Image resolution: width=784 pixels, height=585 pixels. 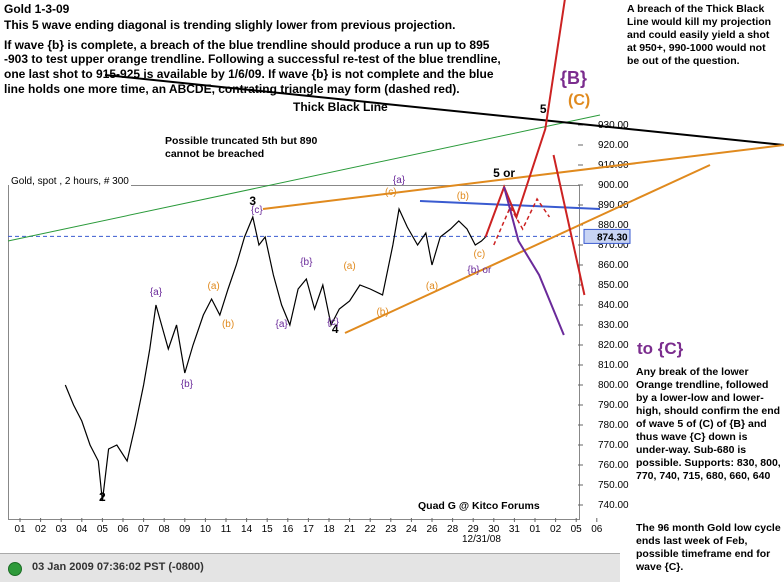 What do you see at coordinates (579, 100) in the screenshot?
I see `wave-big-c-label: (C)` at bounding box center [579, 100].